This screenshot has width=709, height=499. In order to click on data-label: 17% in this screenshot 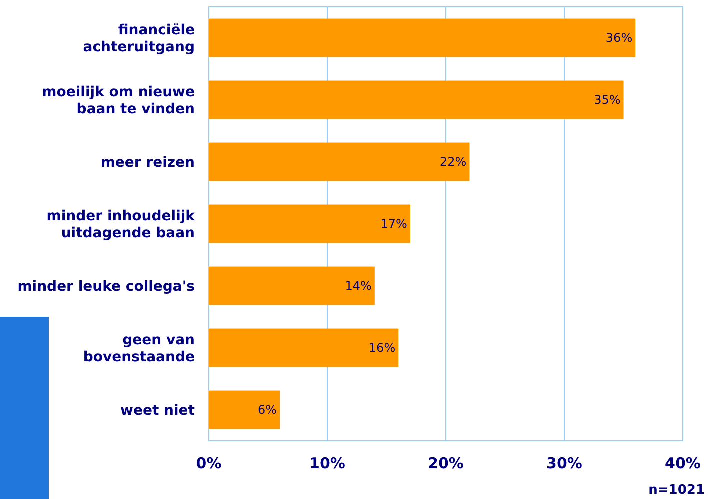, I will do `click(394, 224)`.